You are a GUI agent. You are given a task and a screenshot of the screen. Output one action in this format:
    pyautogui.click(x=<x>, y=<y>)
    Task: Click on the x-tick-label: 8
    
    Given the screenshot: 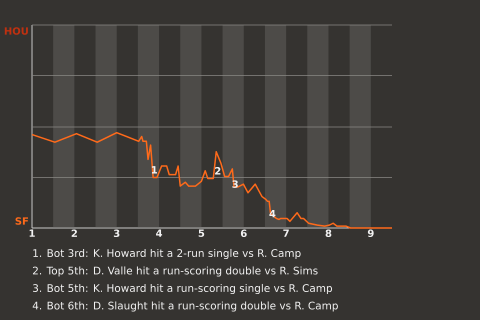 What is the action you would take?
    pyautogui.click(x=329, y=234)
    